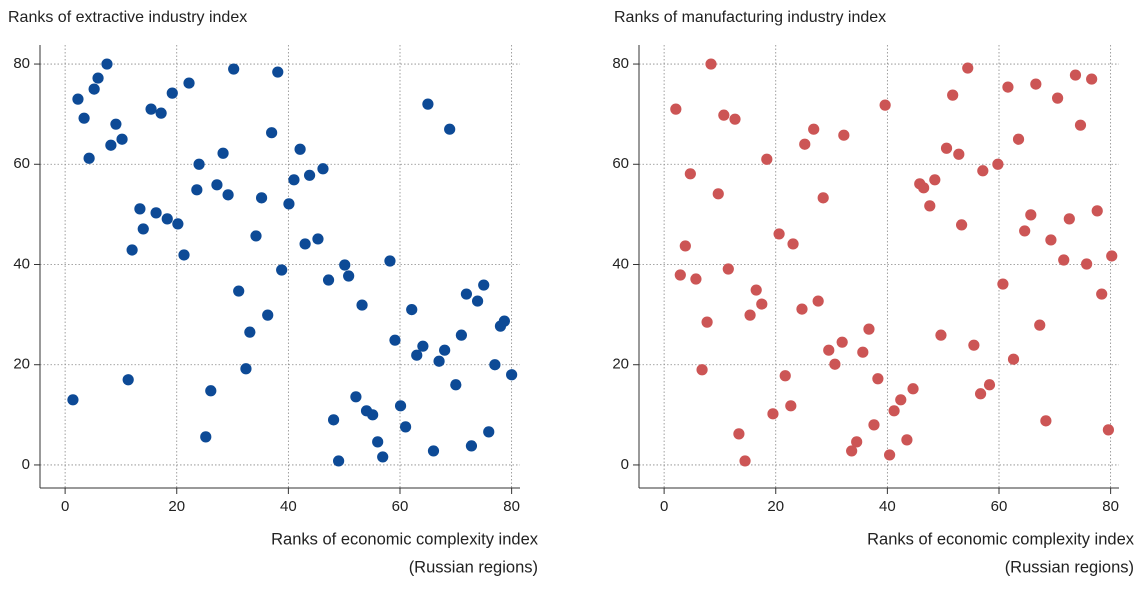 This screenshot has height=589, width=1138. I want to click on x-tick-label: 0, so click(664, 506).